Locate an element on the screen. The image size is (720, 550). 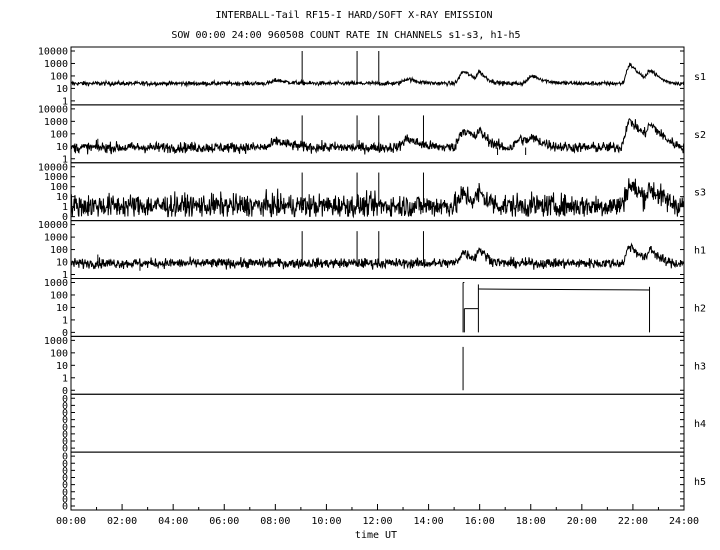
trace-s2 is located at coordinates (377, 136).